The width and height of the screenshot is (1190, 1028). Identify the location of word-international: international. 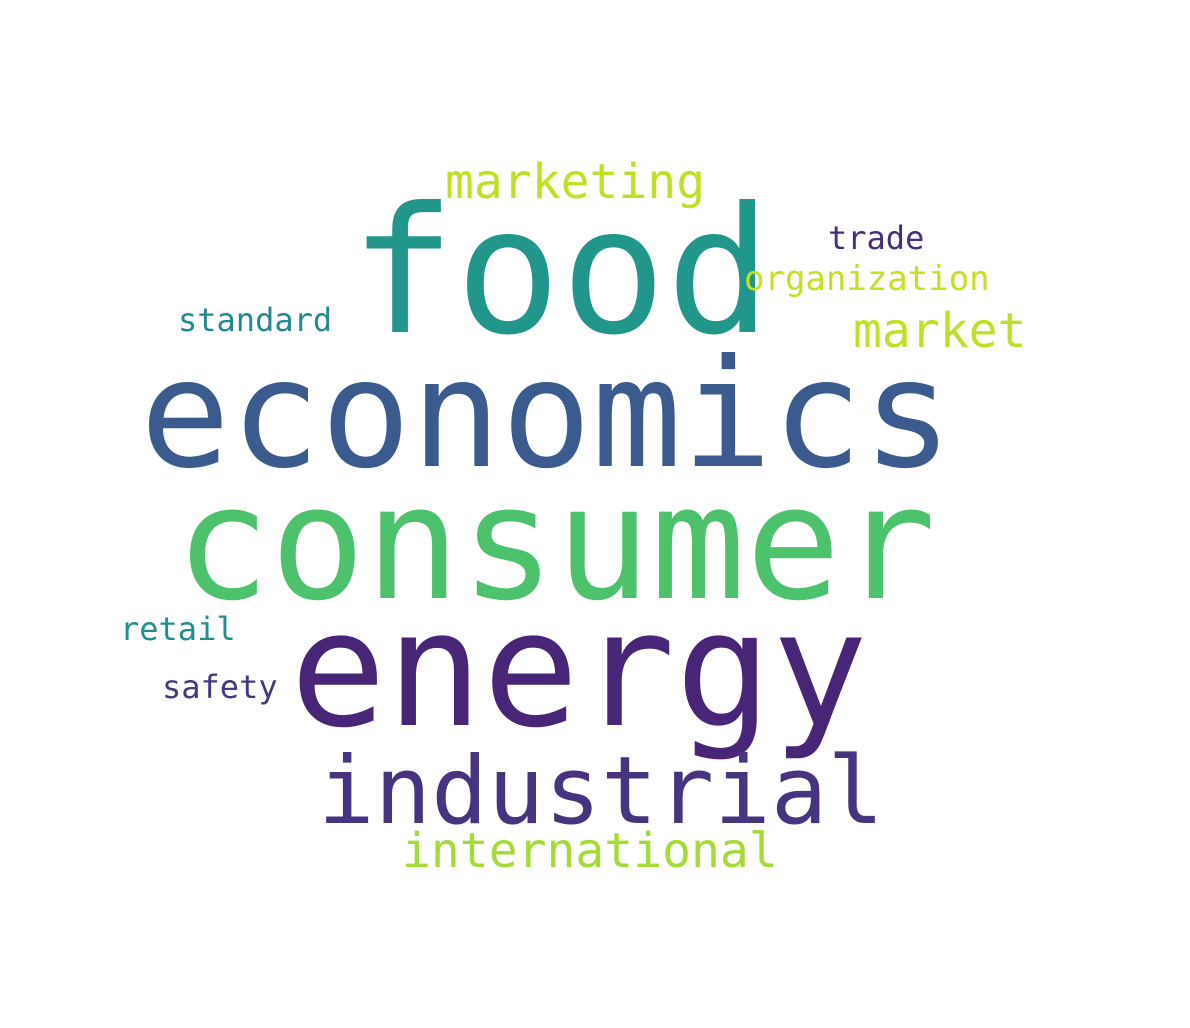
(590, 851).